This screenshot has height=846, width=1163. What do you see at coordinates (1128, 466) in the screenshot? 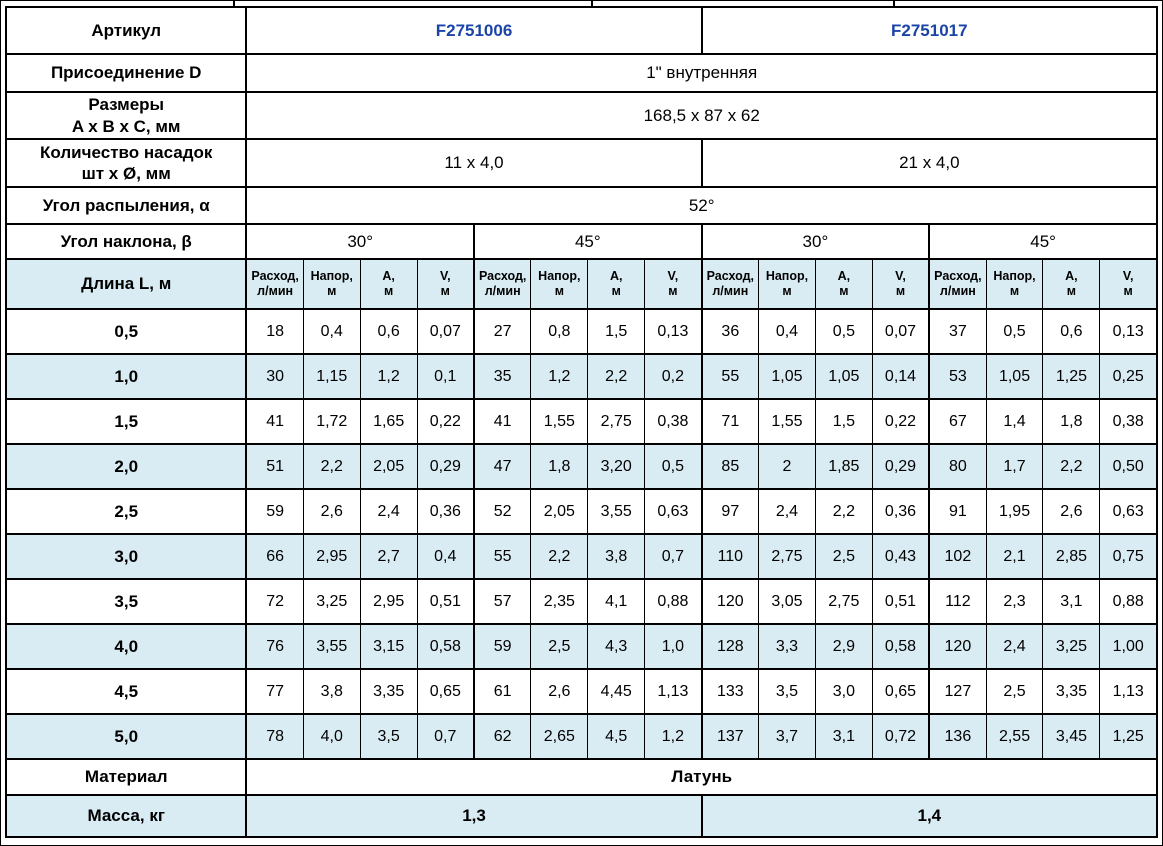
I see `data-cell: 0,50` at bounding box center [1128, 466].